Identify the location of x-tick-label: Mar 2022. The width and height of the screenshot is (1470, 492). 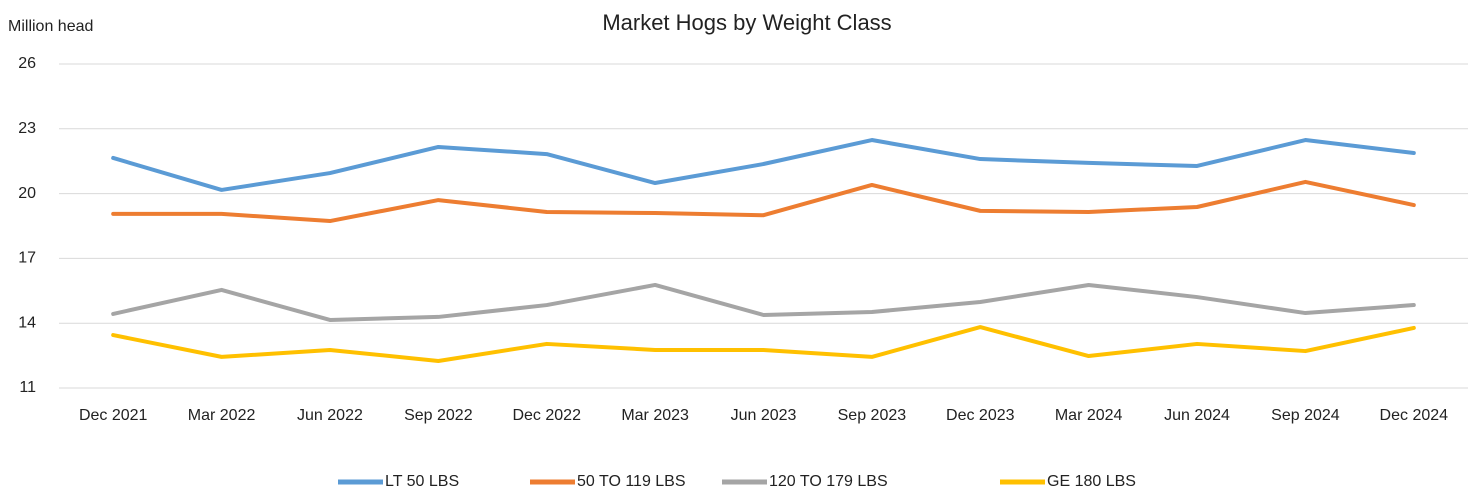
(222, 415).